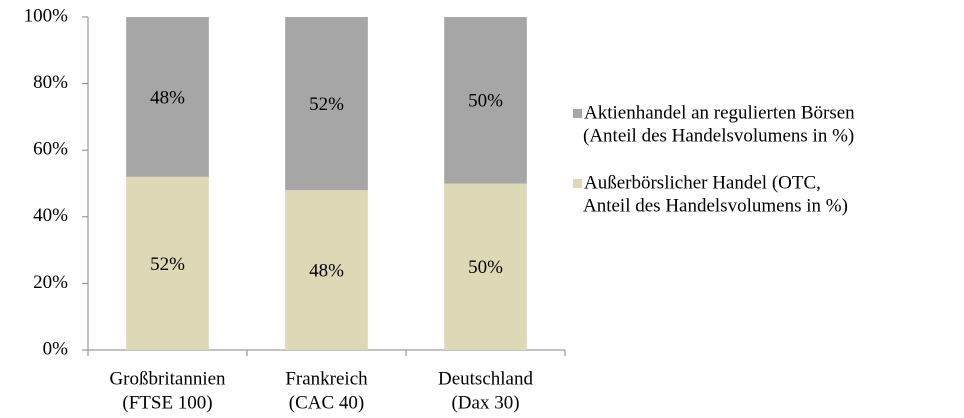 The height and width of the screenshot is (418, 964). I want to click on legend-label: (Anteil des Handelsvolumens in %), so click(718, 135).